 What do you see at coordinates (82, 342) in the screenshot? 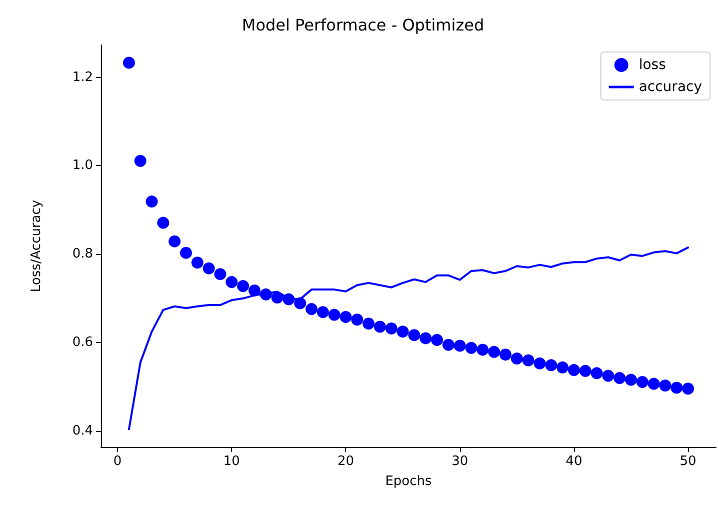
I see `y-tick-label: 0.6` at bounding box center [82, 342].